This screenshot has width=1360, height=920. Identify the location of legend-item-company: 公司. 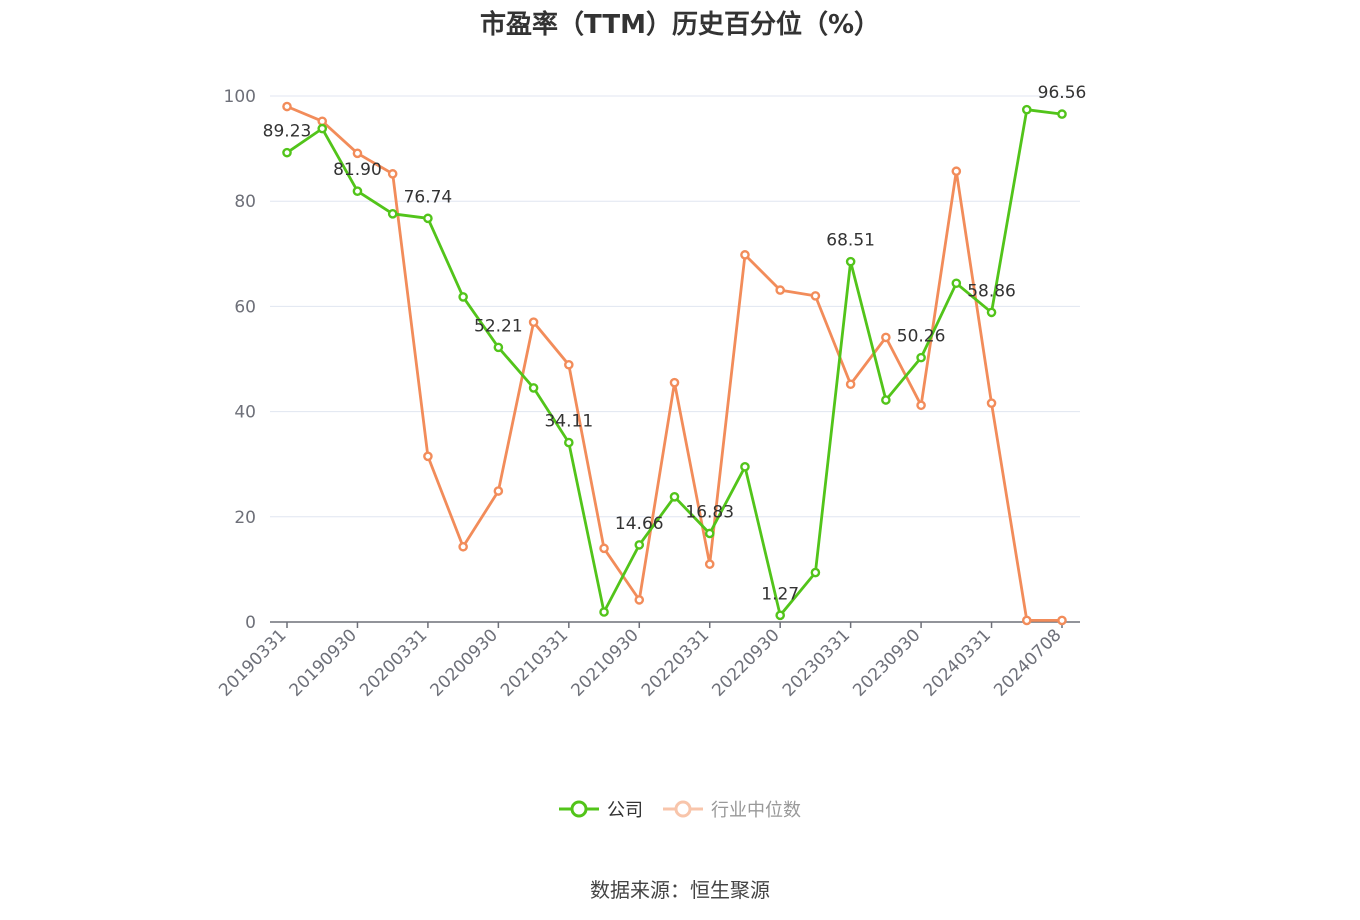
(601, 809).